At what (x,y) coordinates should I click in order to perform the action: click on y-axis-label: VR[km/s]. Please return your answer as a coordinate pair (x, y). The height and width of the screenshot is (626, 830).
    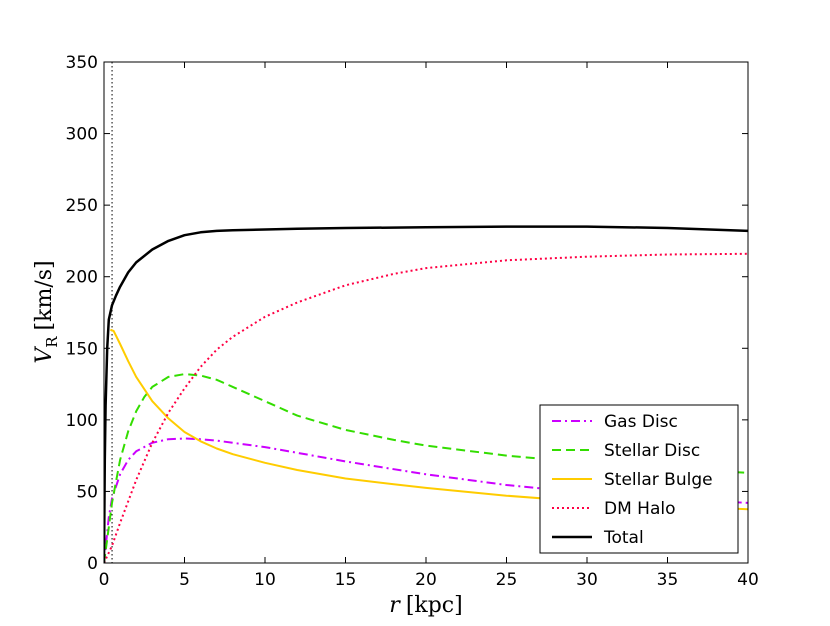
    Looking at the image, I should click on (46, 311).